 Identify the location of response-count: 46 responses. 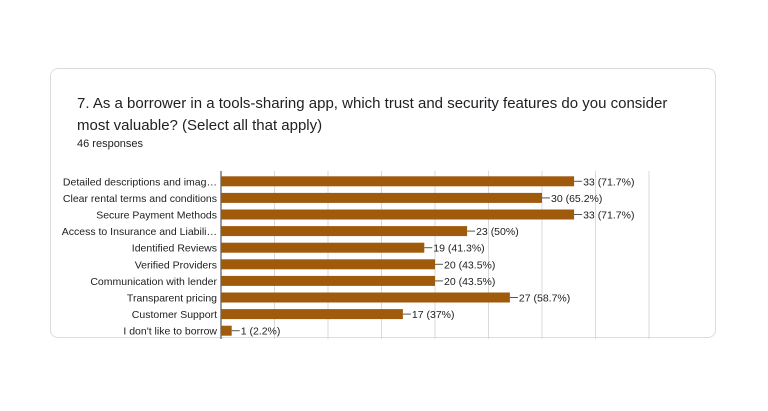
(110, 144).